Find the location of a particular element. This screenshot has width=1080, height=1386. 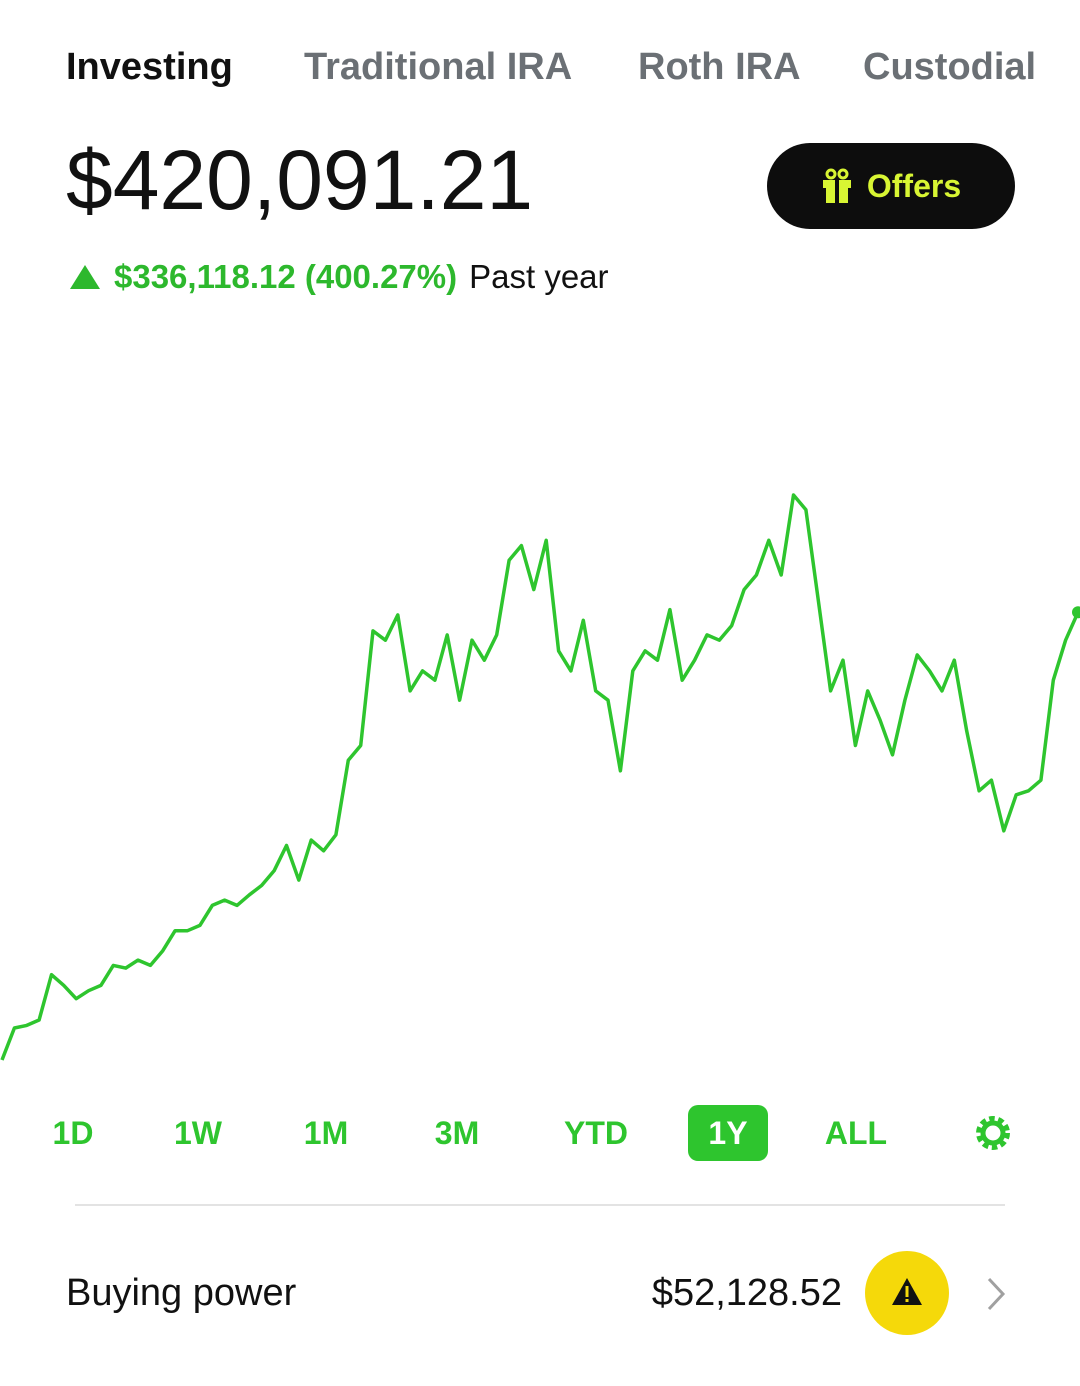

gift-icon is located at coordinates (836, 186).